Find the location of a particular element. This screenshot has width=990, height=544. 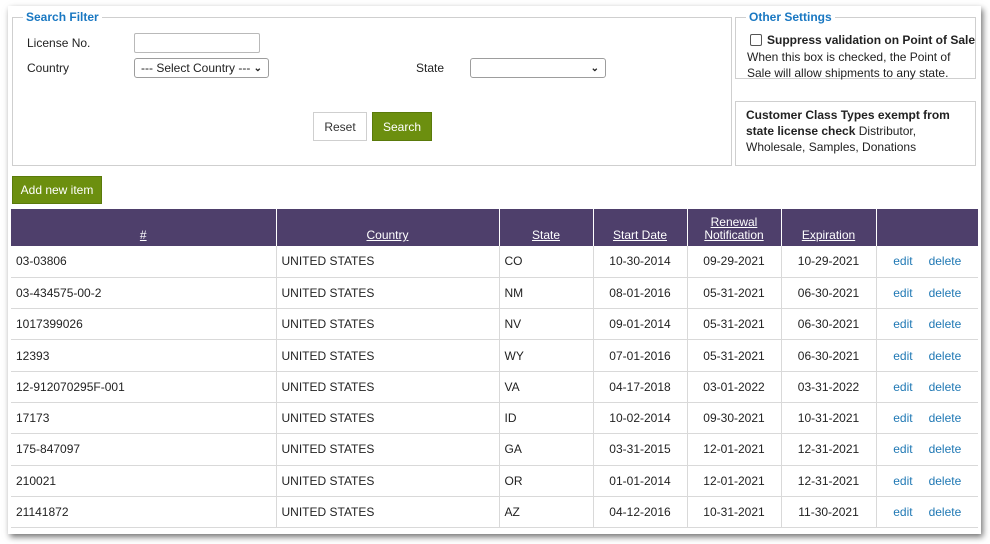

cell-number: 1017399026 is located at coordinates (144, 324).